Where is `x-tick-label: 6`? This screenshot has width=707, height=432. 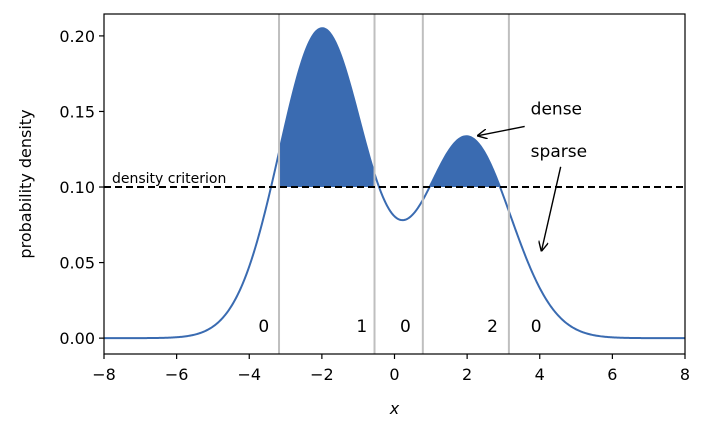 x-tick-label: 6 is located at coordinates (612, 374).